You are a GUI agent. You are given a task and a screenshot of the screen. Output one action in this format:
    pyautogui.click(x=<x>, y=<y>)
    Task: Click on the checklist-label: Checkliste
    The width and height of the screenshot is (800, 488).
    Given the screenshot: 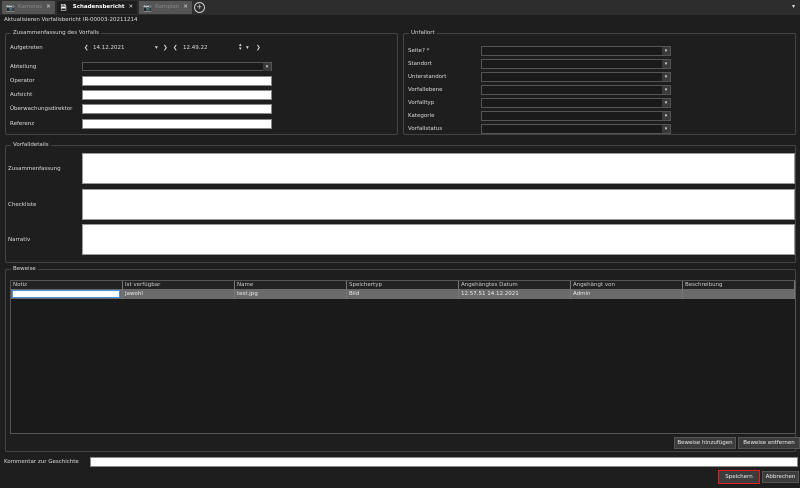 What is the action you would take?
    pyautogui.click(x=22, y=205)
    